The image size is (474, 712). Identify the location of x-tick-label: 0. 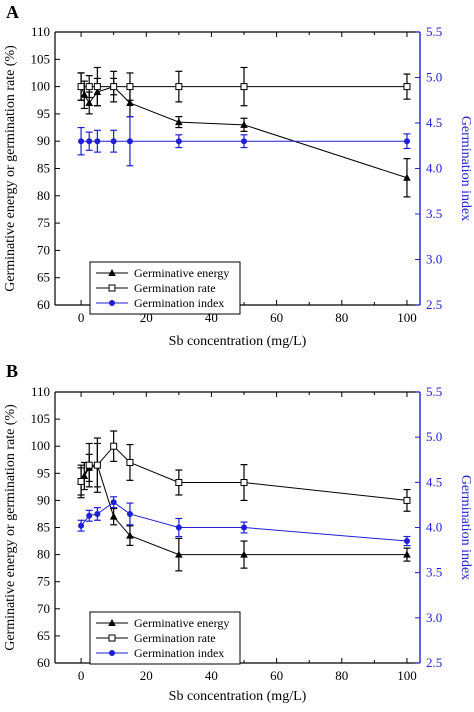
(81, 675).